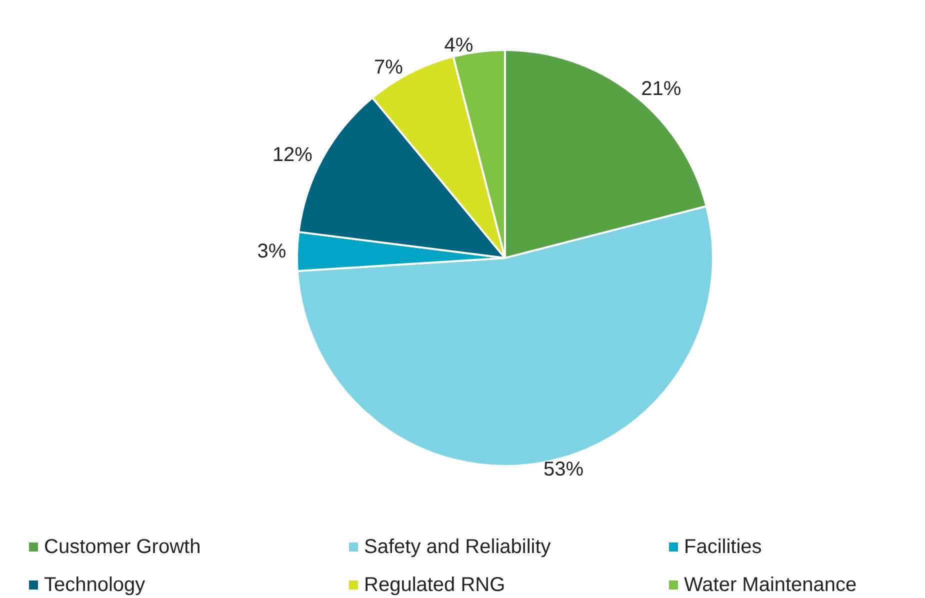 This screenshot has width=925, height=598. What do you see at coordinates (723, 547) in the screenshot?
I see `legend-label: Facilities` at bounding box center [723, 547].